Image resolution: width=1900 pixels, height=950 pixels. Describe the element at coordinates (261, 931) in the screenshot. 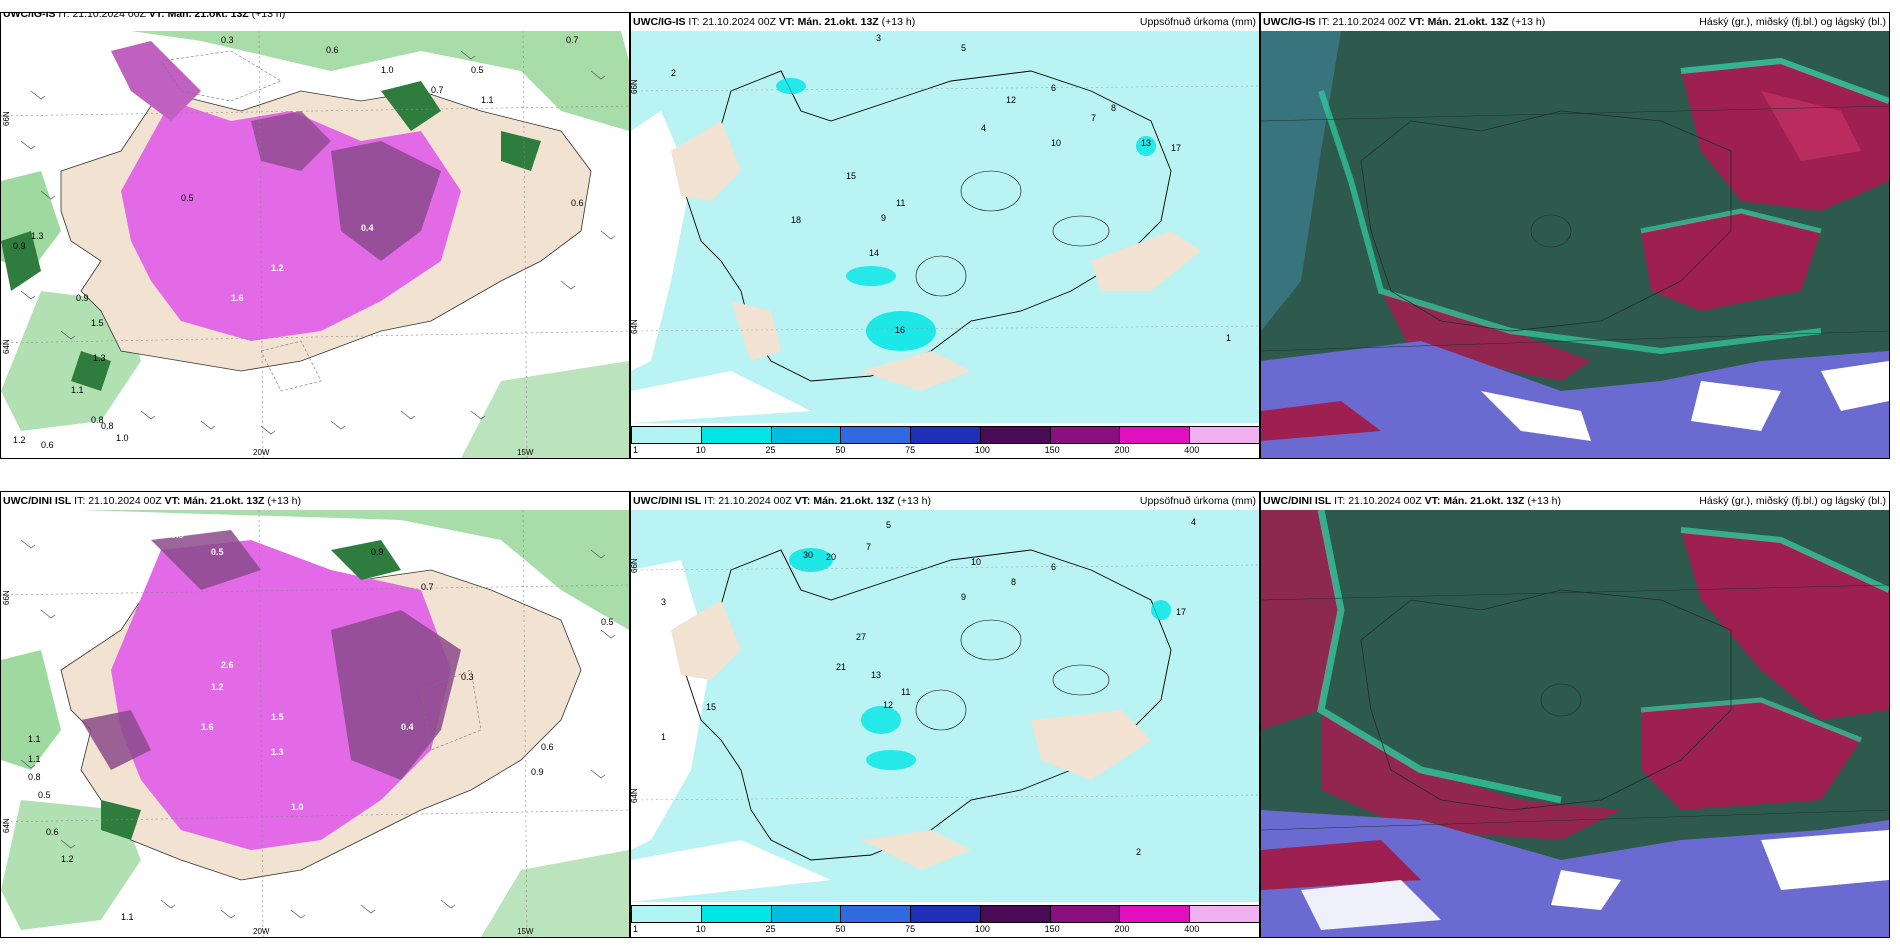

I see `lon-label-20w: 20W` at that location.